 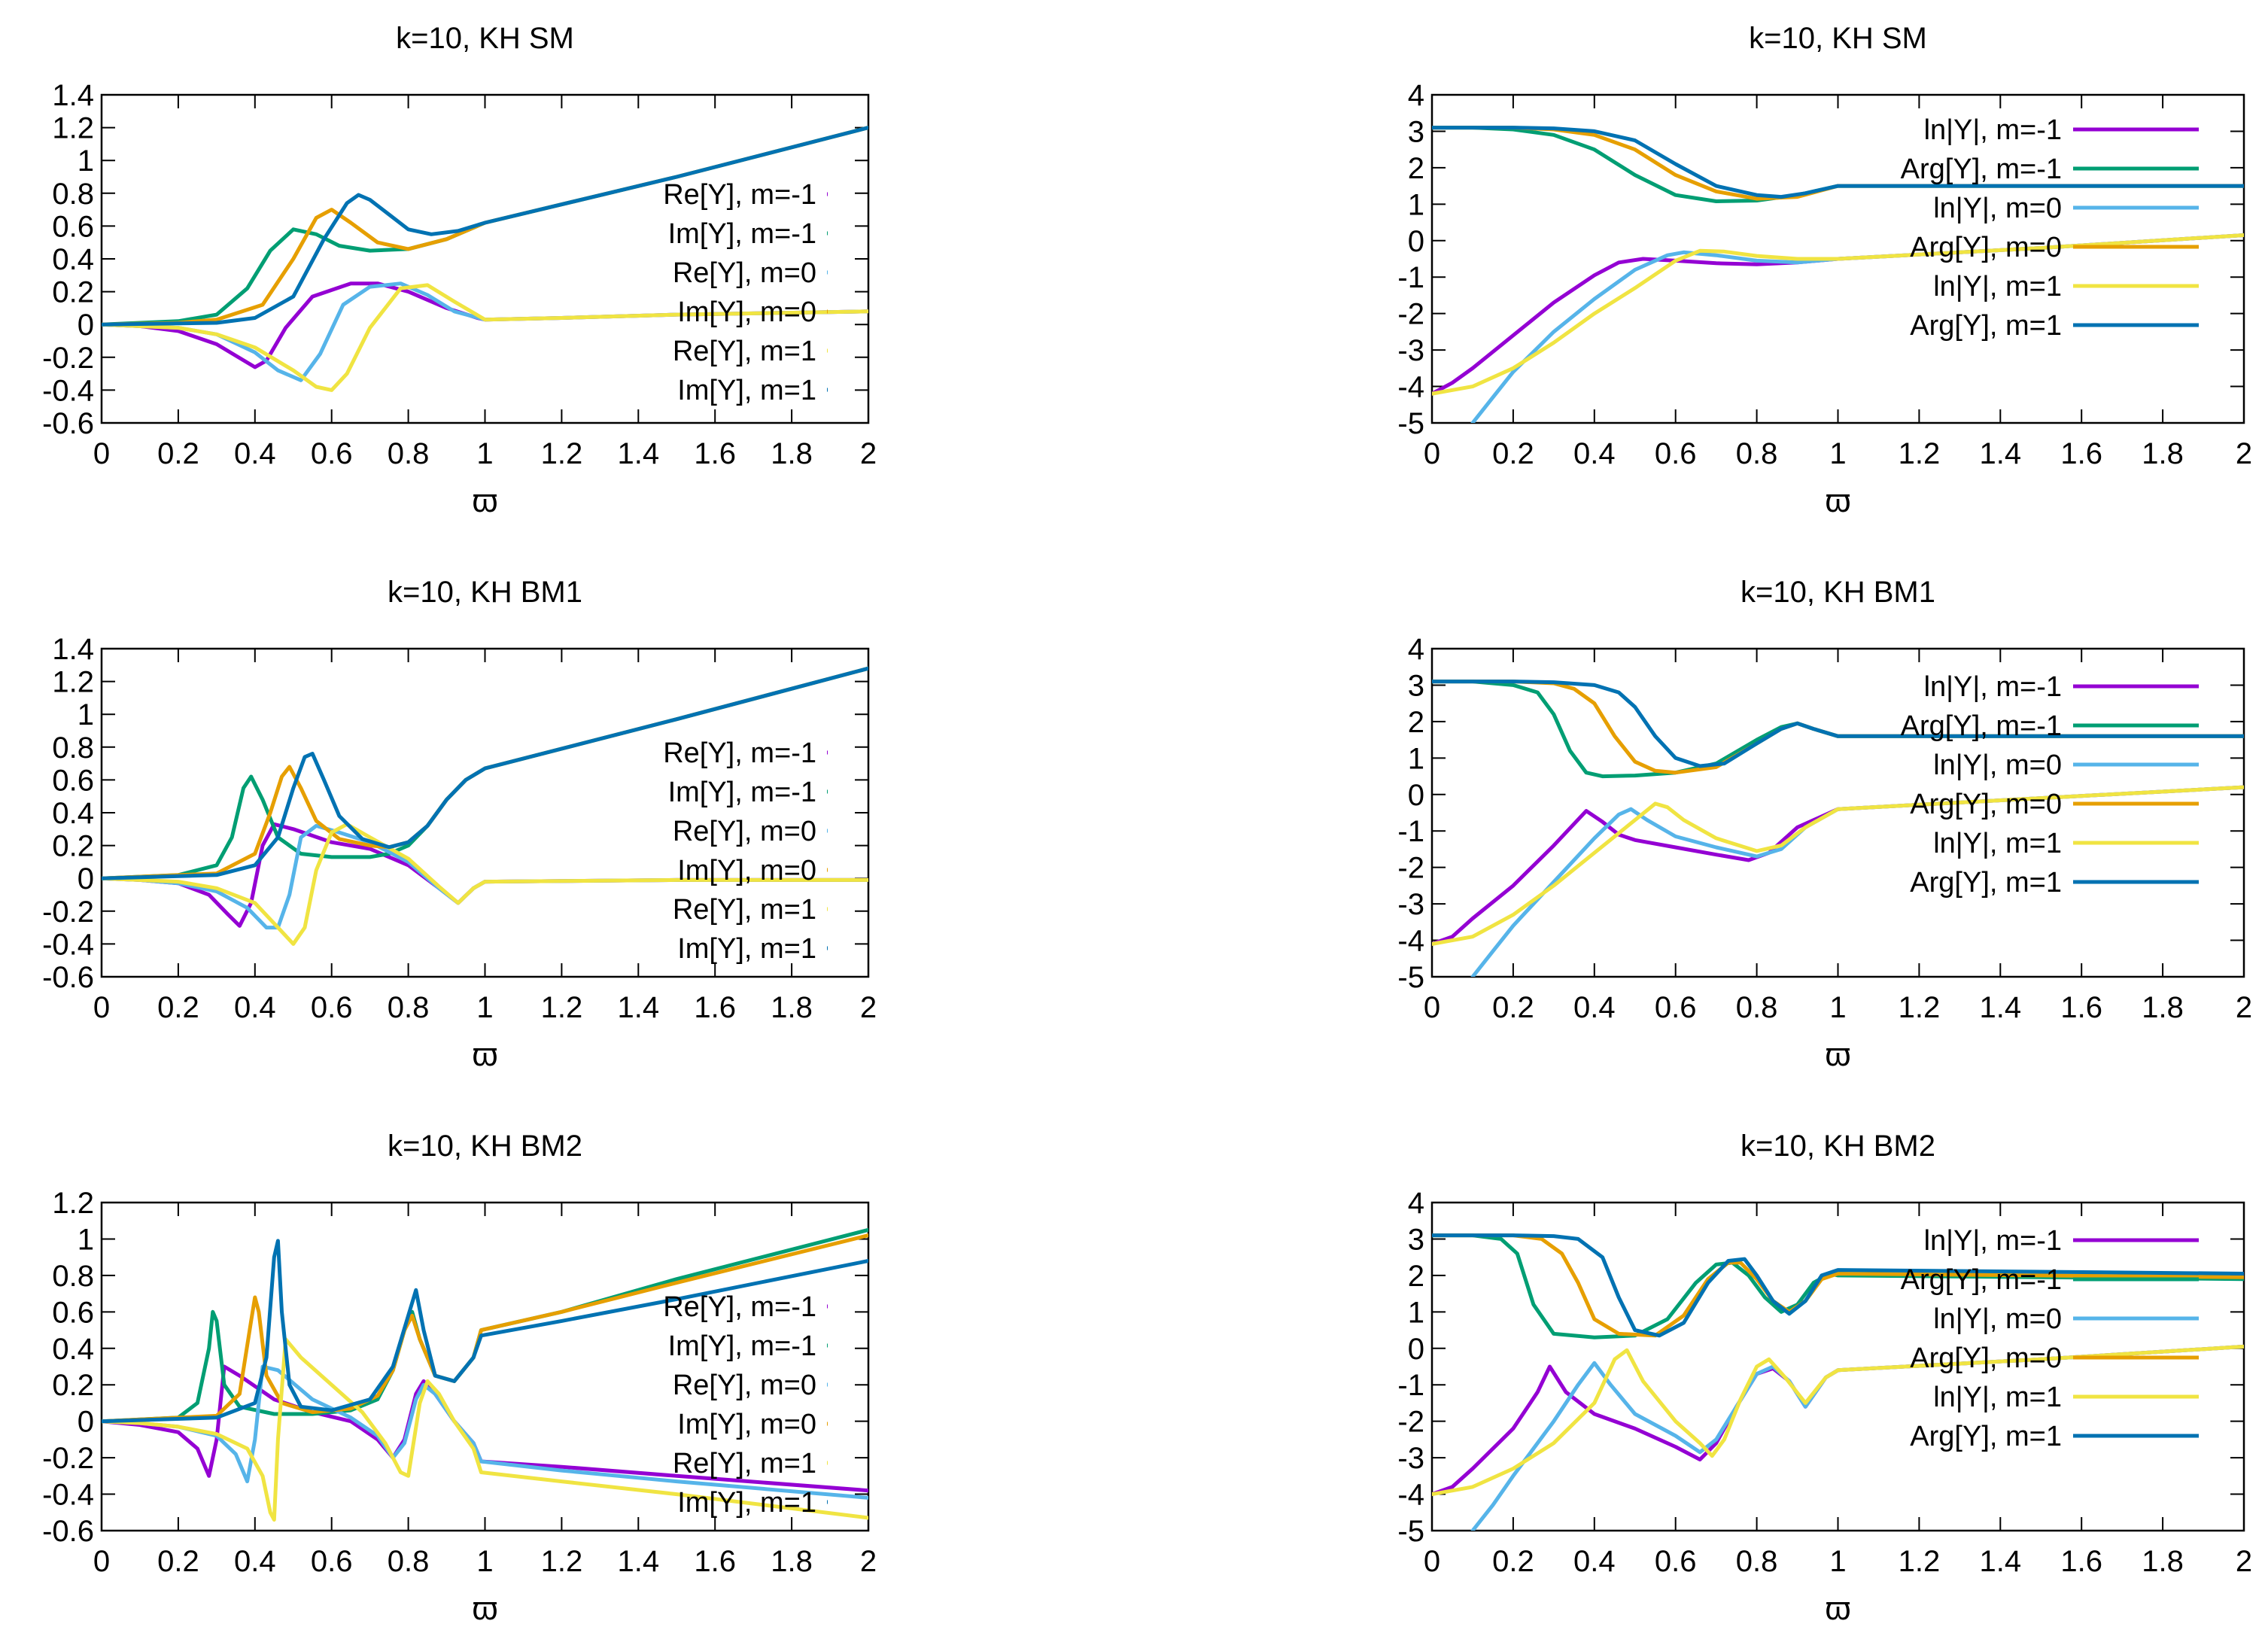 I want to click on legend-label: ln|Y|, m=0, so click(x=1998, y=1319).